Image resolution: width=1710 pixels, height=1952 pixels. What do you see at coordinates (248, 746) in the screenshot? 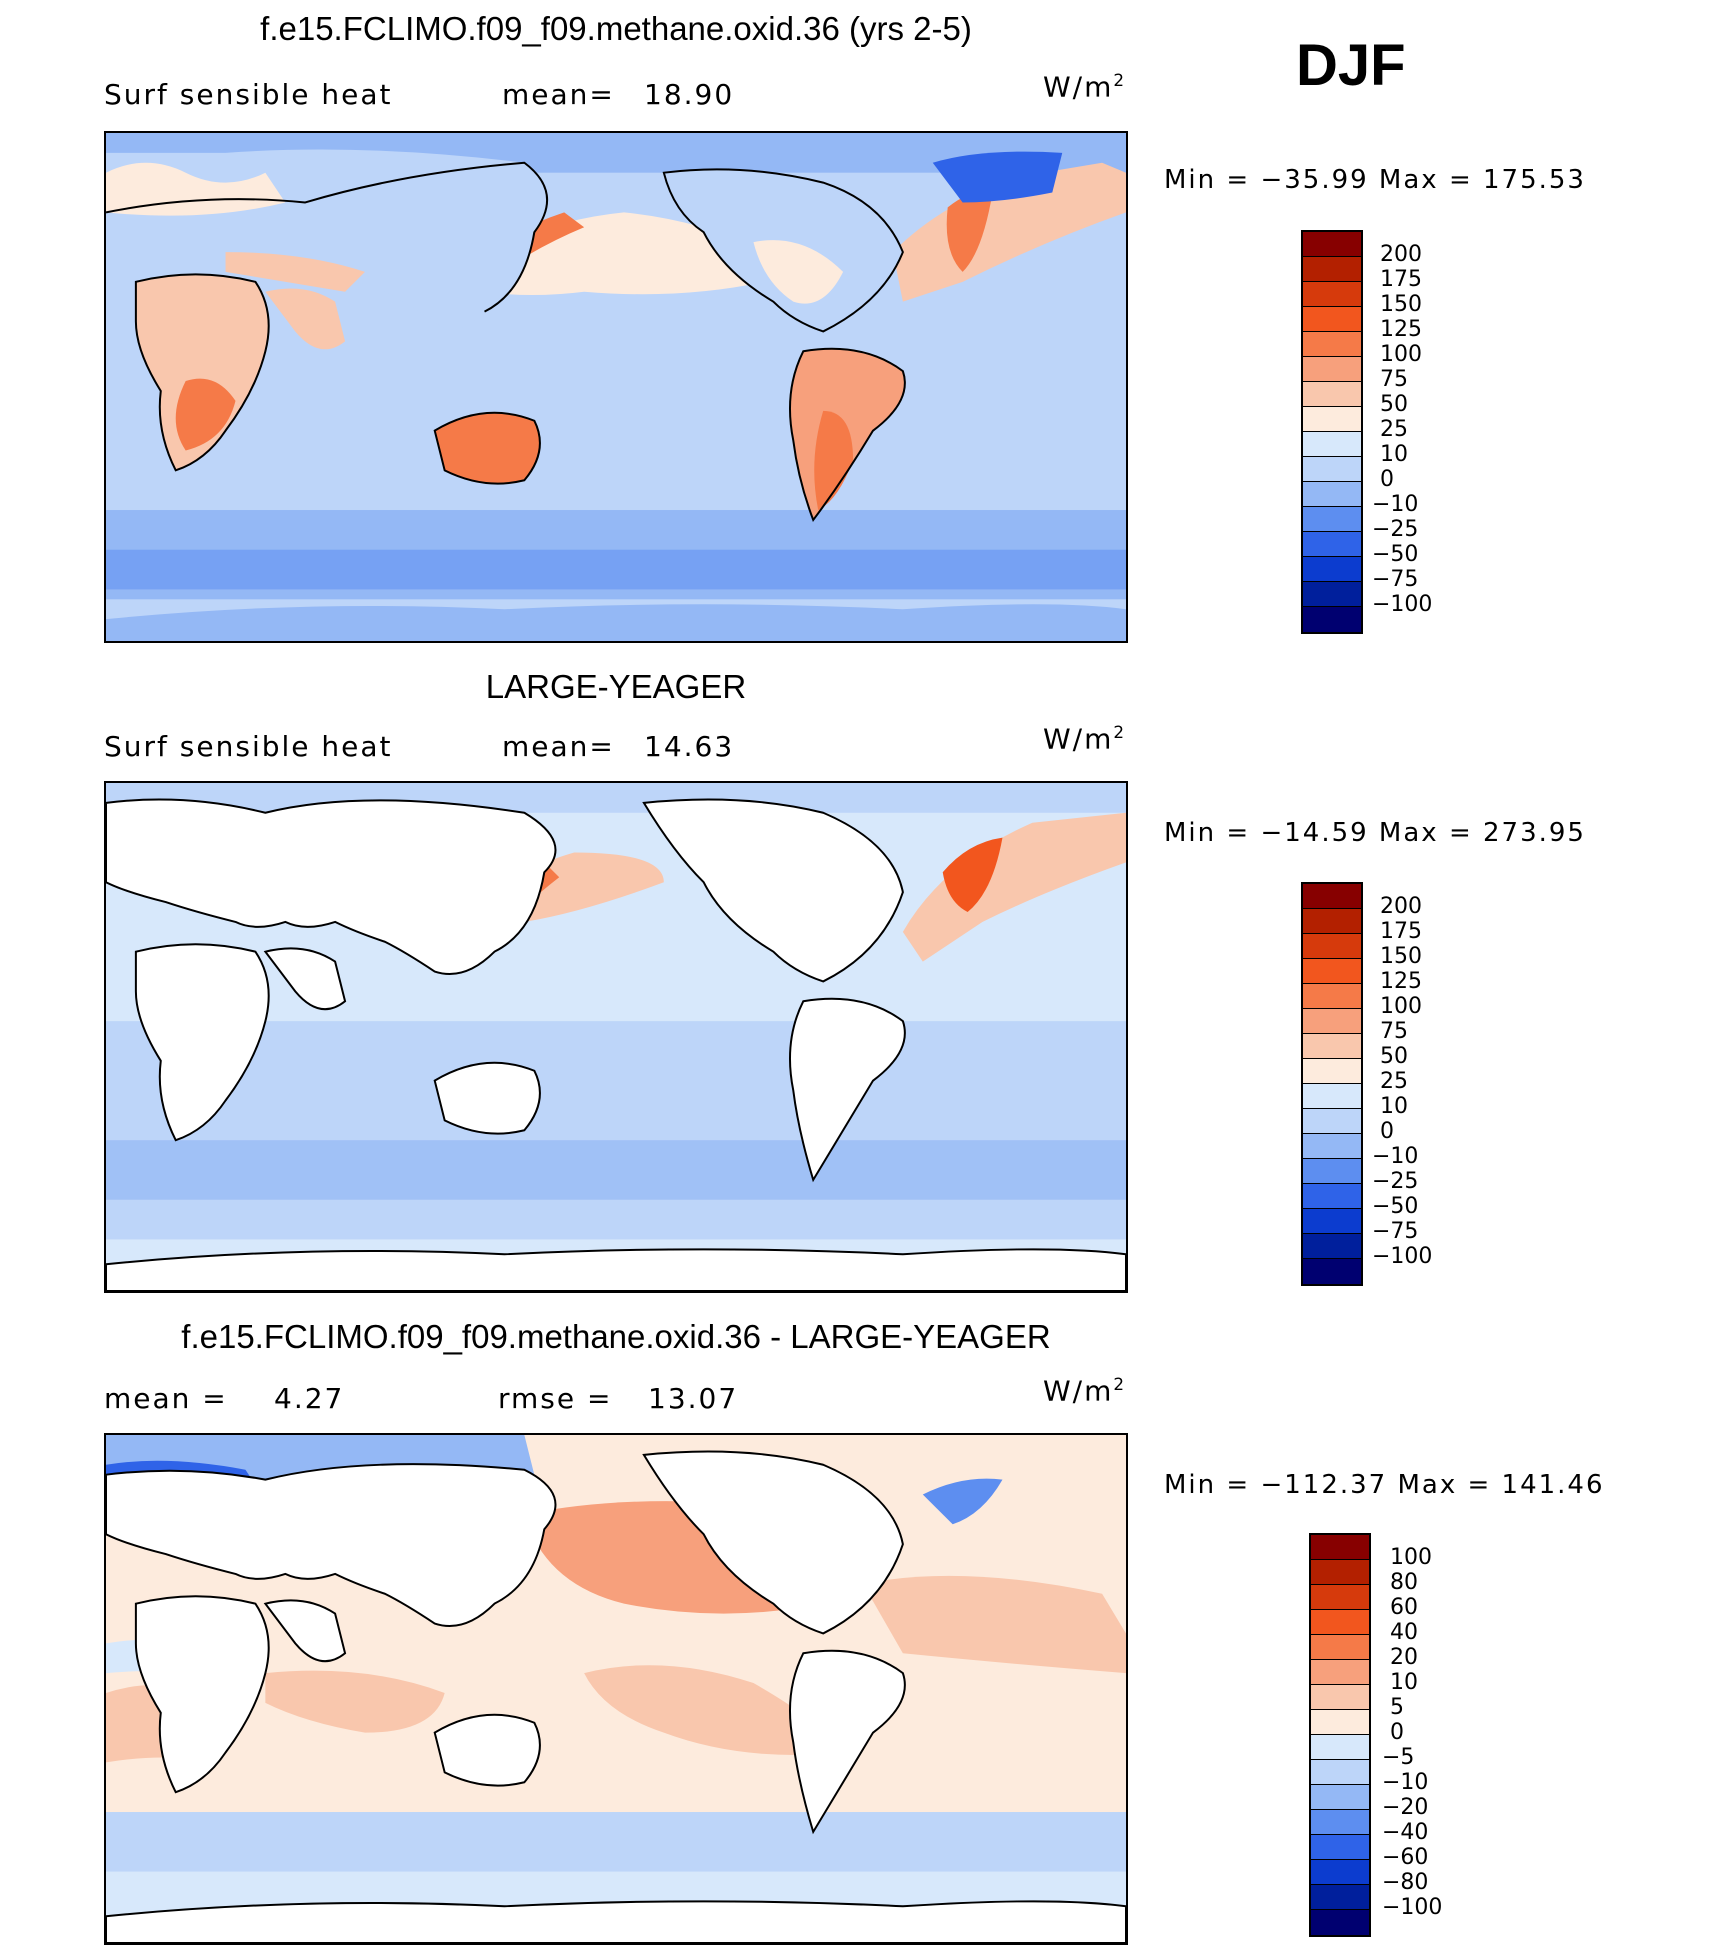
I see `panel-2-variable: Surf sensible heat` at bounding box center [248, 746].